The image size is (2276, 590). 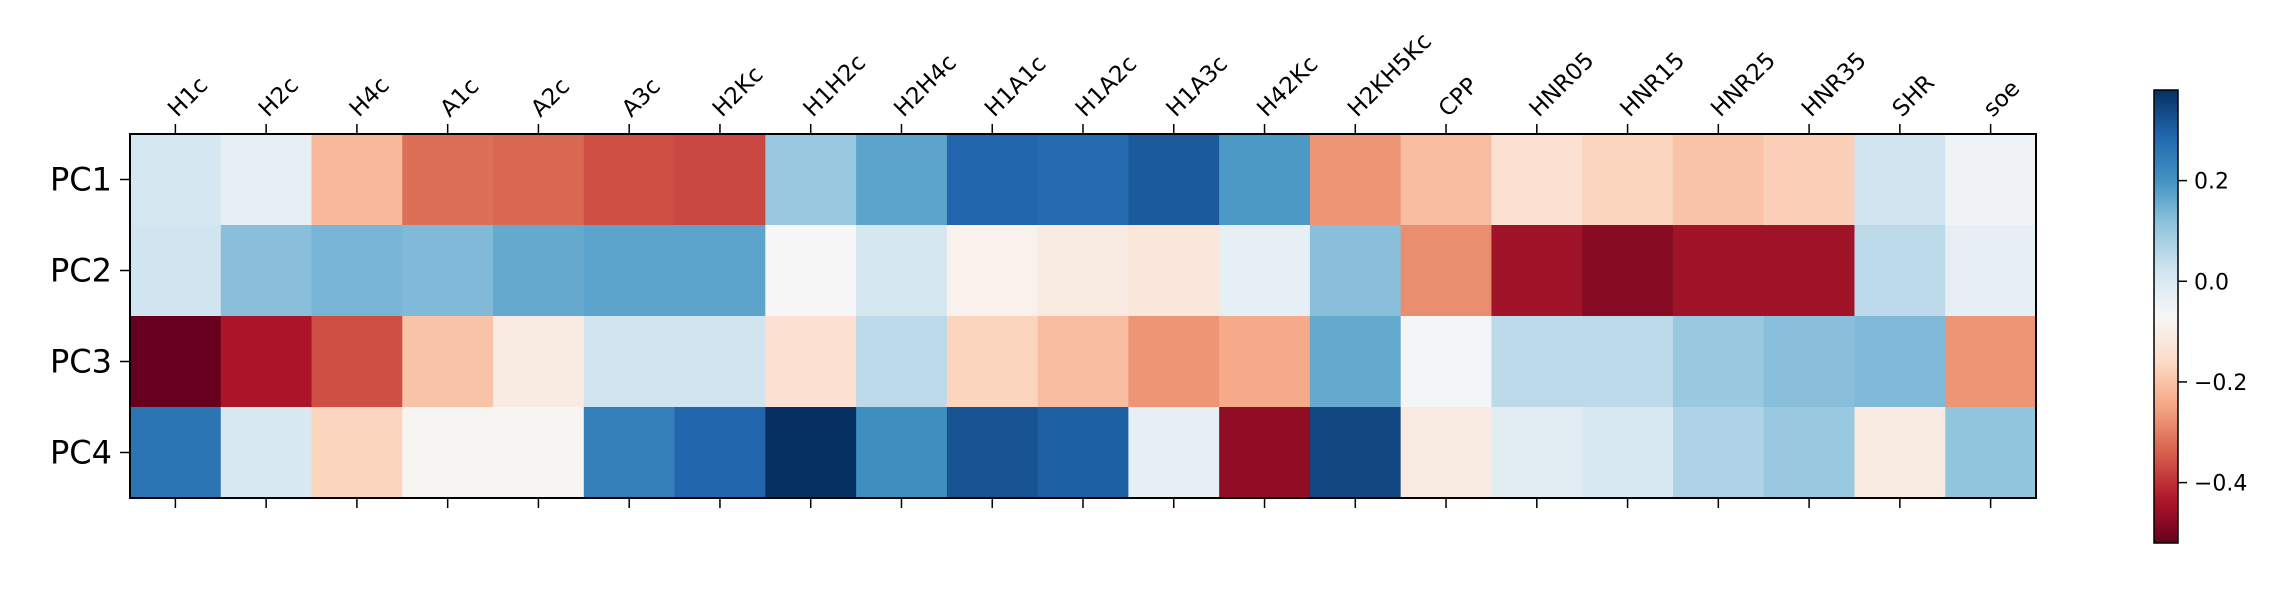 What do you see at coordinates (370, 97) in the screenshot?
I see `x-tick-label: H4c` at bounding box center [370, 97].